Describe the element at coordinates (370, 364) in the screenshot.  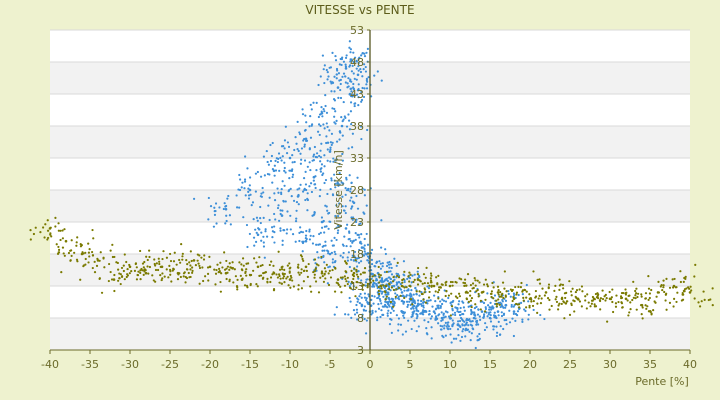
I see `x-tick-label: 0` at that location.